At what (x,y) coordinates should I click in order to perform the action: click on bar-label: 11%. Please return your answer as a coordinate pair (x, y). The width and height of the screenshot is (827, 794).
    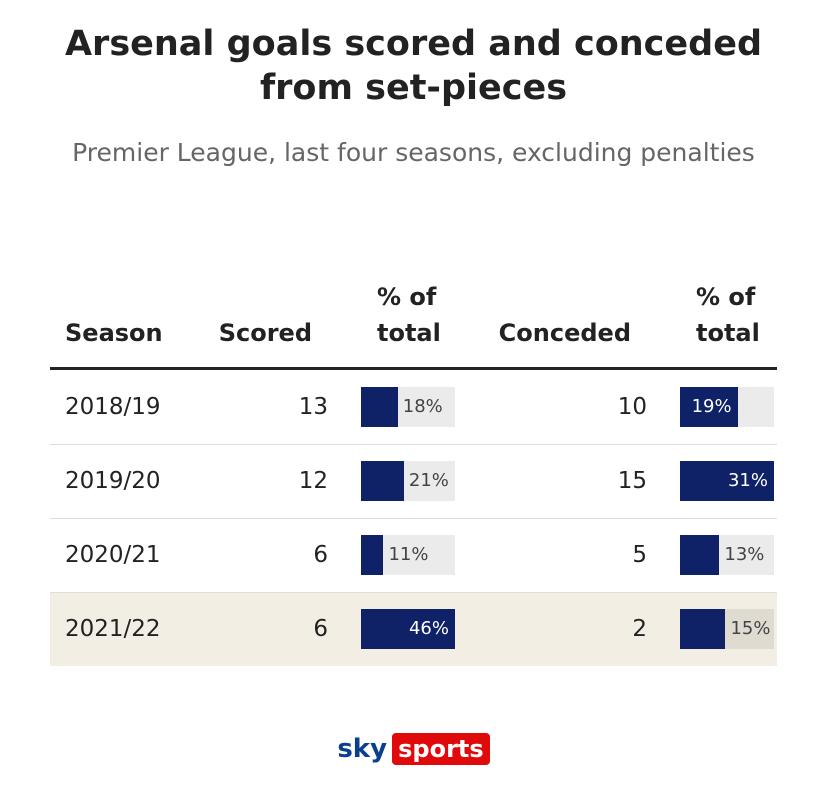
    Looking at the image, I should click on (408, 554).